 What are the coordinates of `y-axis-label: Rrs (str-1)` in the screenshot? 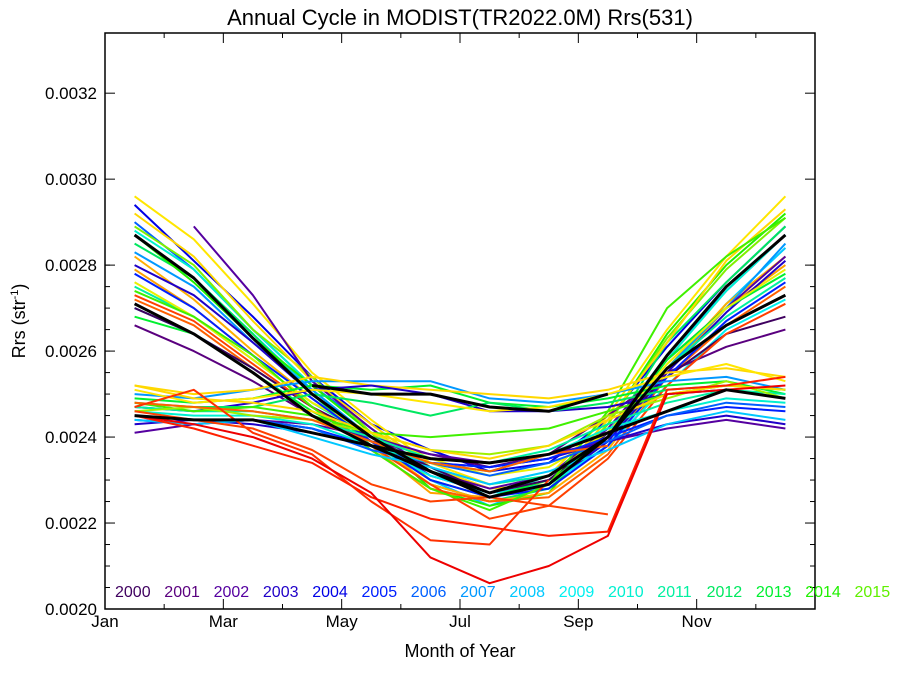 It's located at (19, 321).